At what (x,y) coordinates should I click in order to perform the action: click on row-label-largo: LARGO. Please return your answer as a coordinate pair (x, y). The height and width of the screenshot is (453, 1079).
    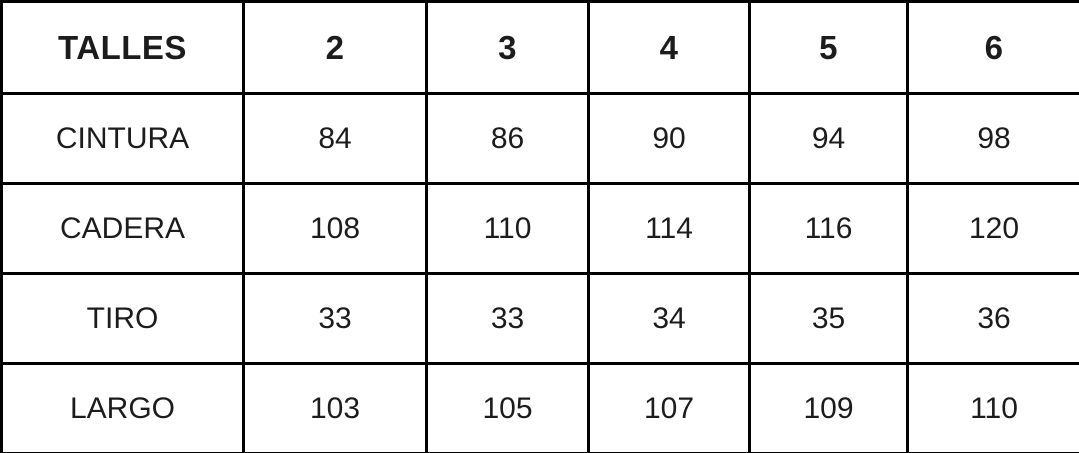
    Looking at the image, I should click on (122, 407).